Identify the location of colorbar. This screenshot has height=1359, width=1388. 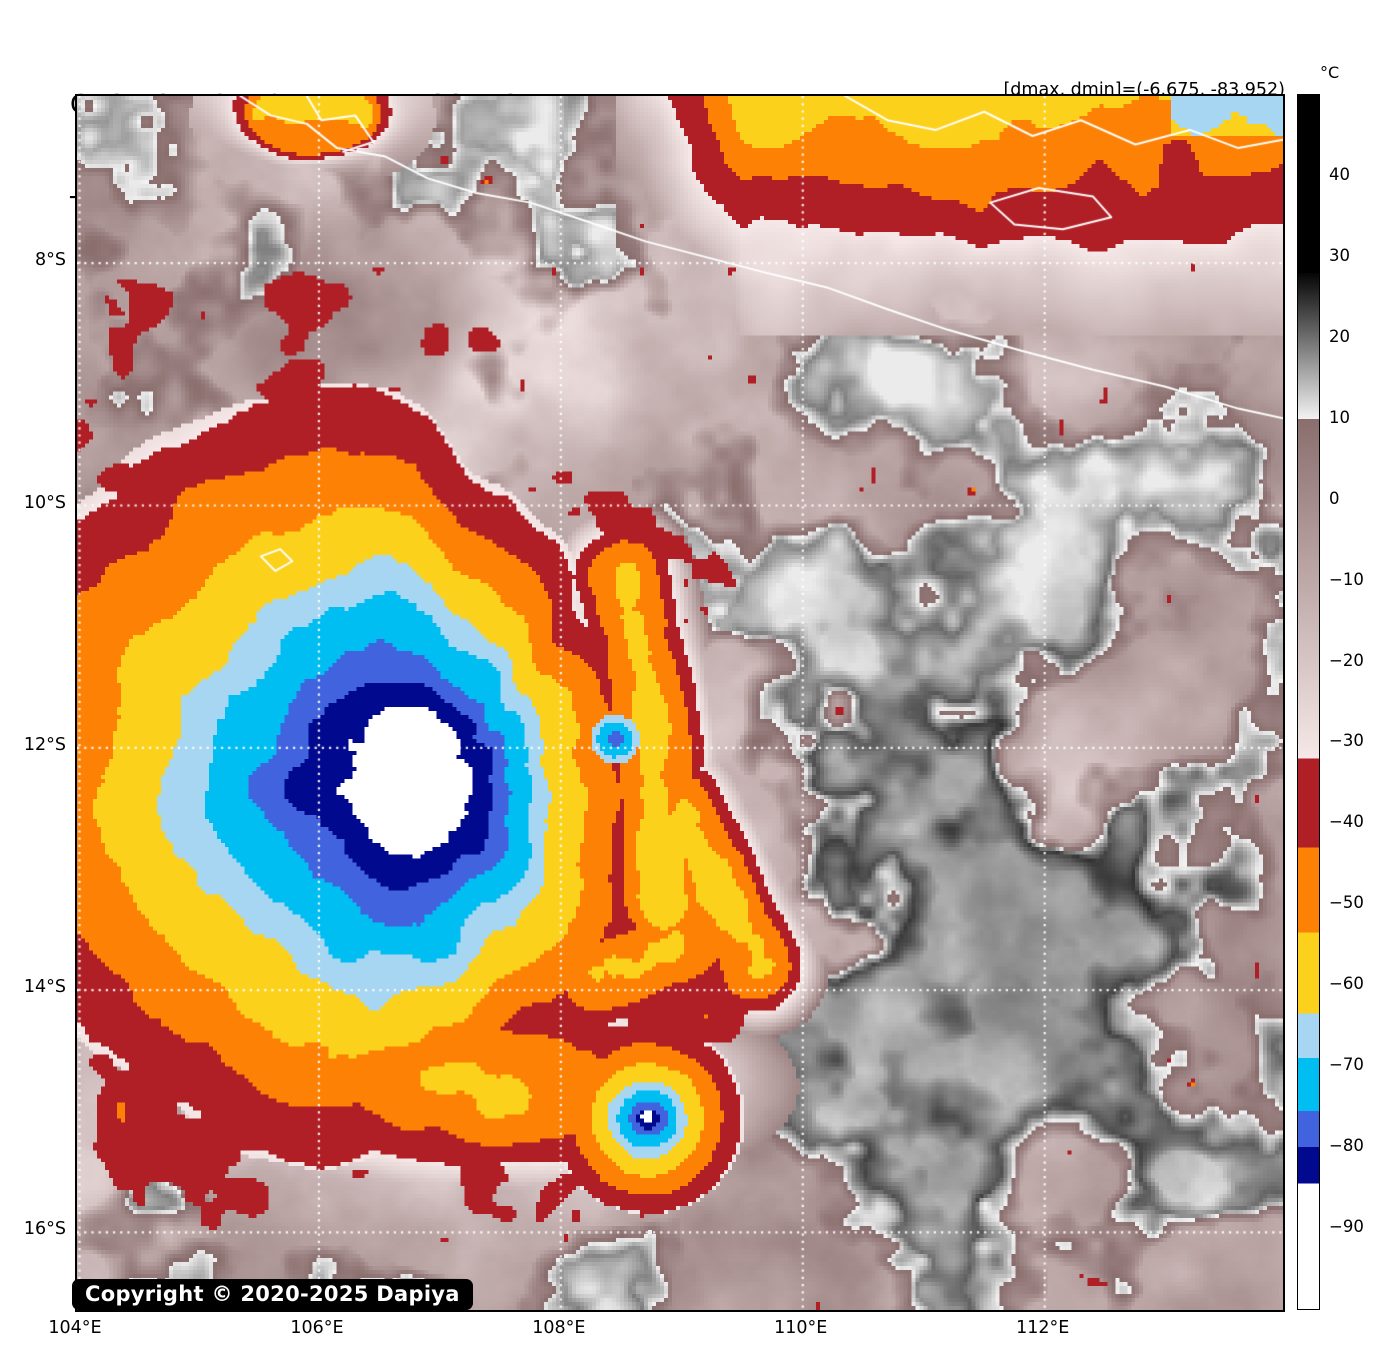
(1308, 702).